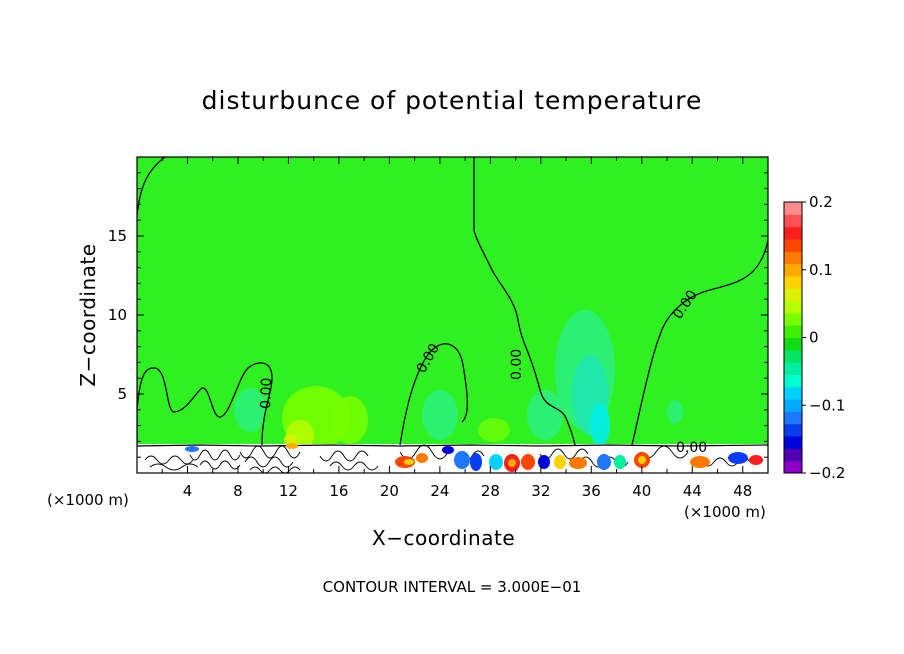  I want to click on x-axis-unit-right: (×1000 m), so click(725, 512).